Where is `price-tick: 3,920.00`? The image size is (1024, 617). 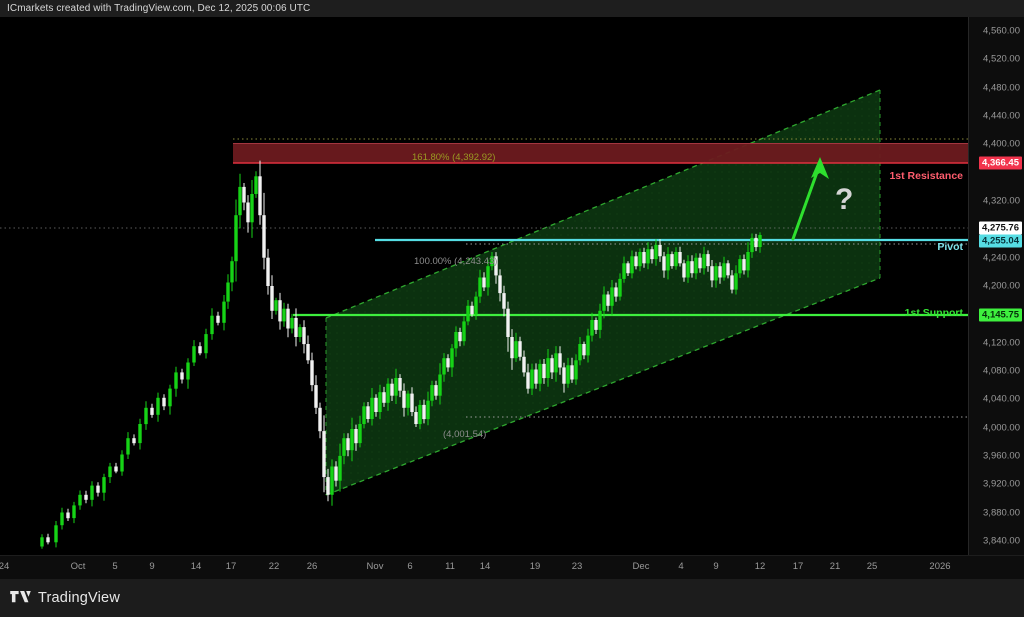 price-tick: 3,920.00 is located at coordinates (1001, 484).